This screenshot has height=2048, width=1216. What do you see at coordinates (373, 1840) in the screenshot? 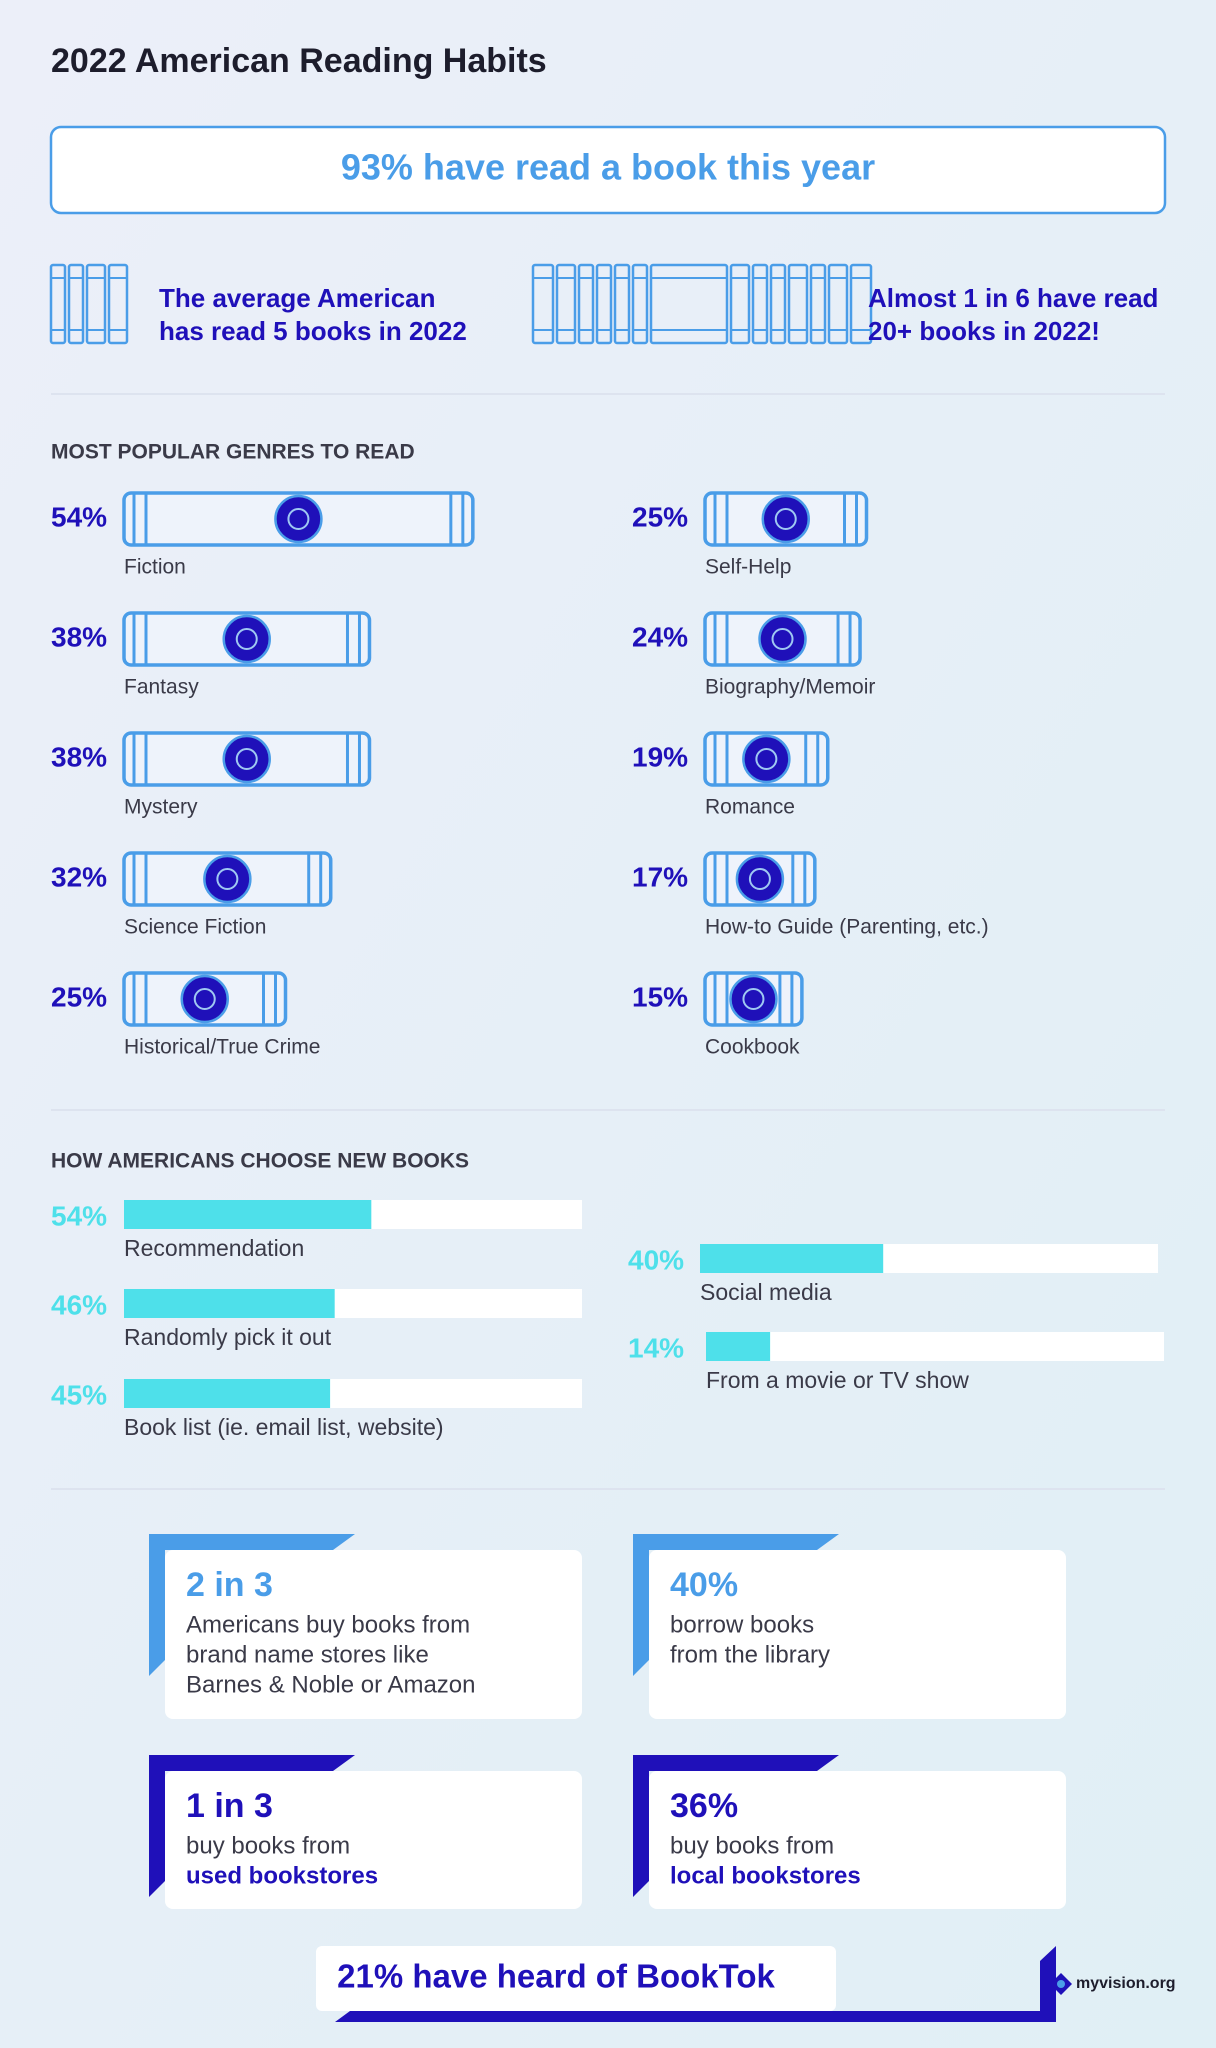
I see `card` at bounding box center [373, 1840].